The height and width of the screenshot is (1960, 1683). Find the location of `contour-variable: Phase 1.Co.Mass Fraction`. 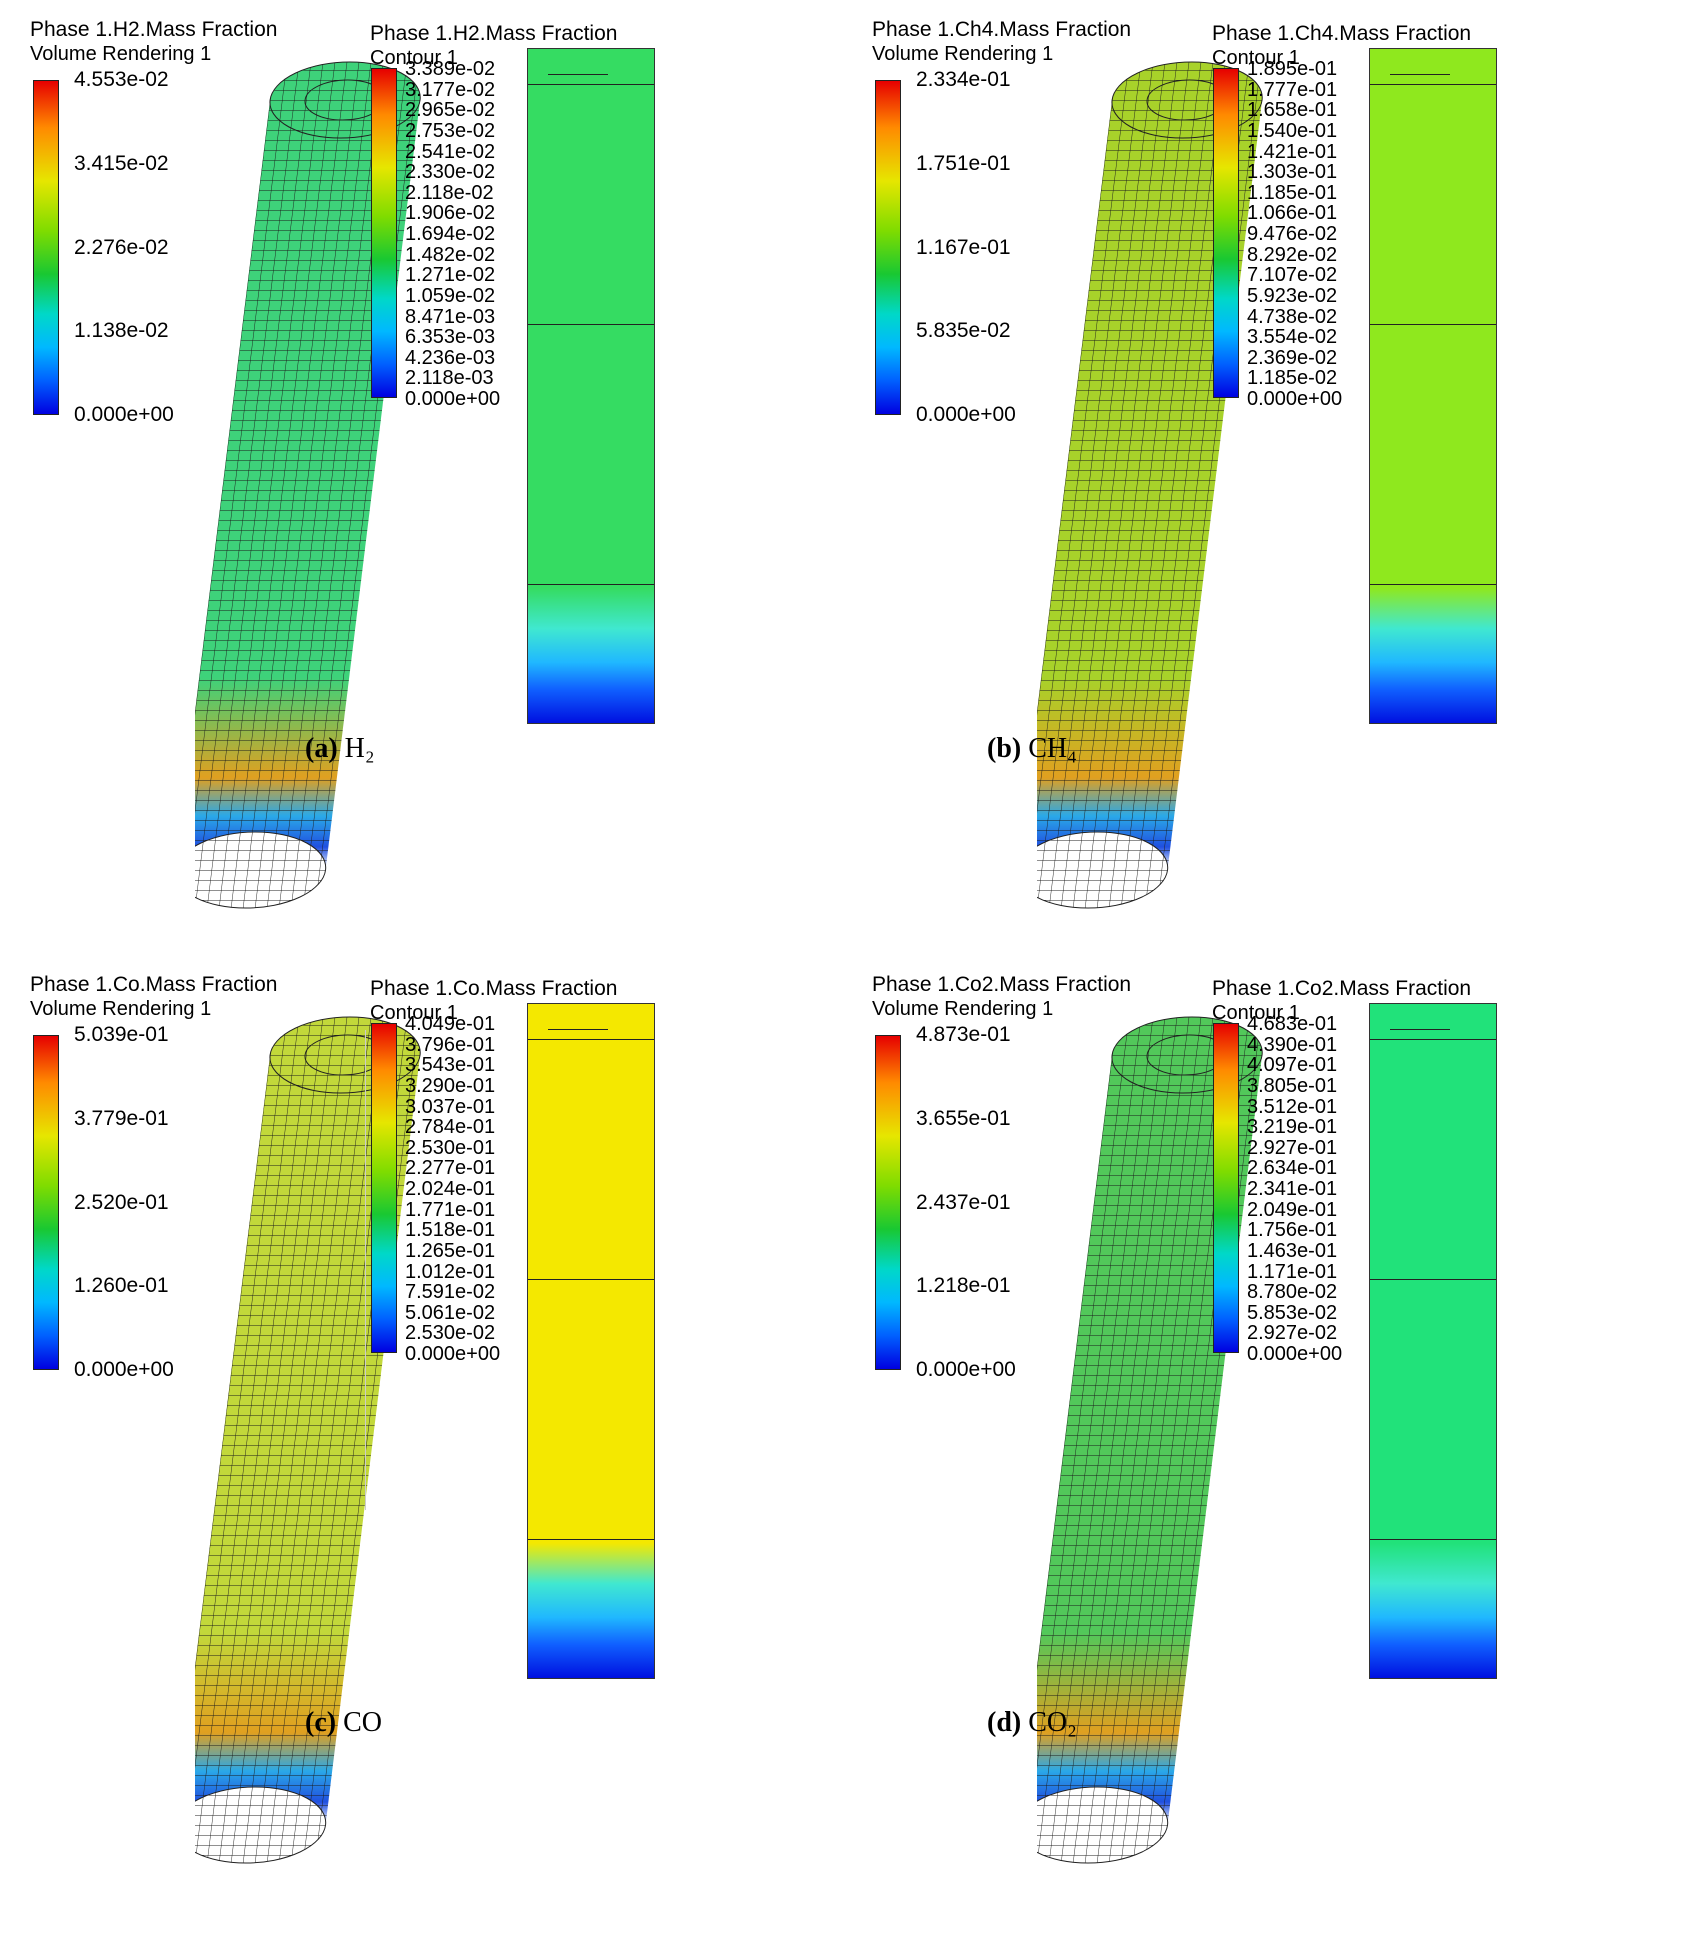

contour-variable: Phase 1.Co.Mass Fraction is located at coordinates (494, 988).